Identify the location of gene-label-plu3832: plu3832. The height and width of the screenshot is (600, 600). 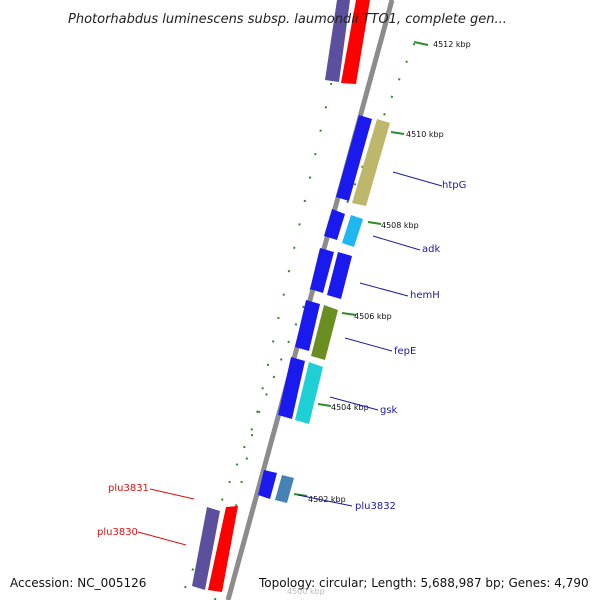
(375, 506).